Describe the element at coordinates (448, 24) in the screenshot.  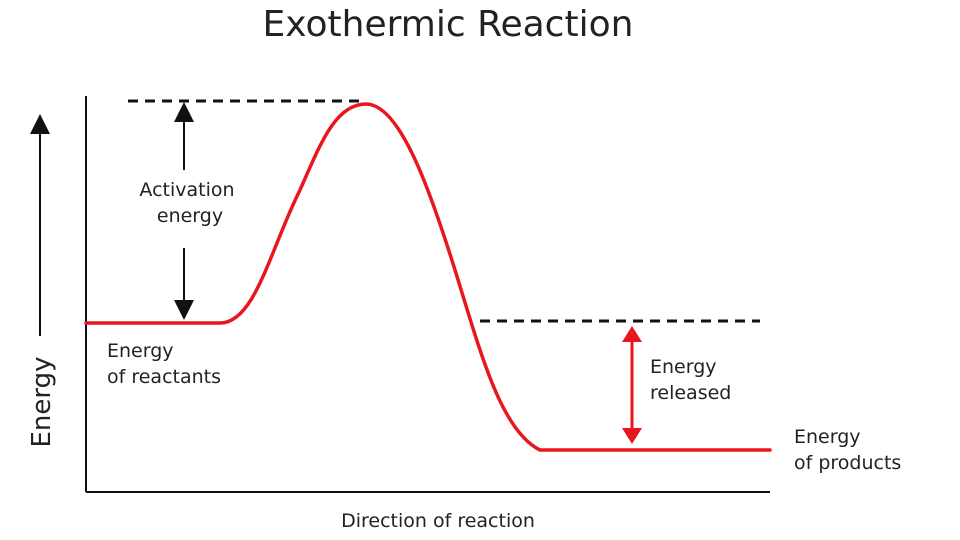
I see `diagram-title: Exothermic Reaction` at that location.